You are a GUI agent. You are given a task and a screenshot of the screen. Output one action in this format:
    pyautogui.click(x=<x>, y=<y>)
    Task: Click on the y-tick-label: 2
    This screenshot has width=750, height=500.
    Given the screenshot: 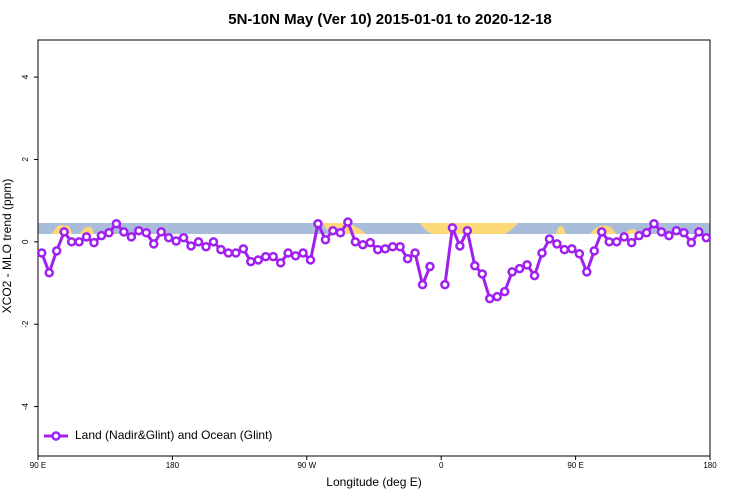 What is the action you would take?
    pyautogui.click(x=25, y=159)
    